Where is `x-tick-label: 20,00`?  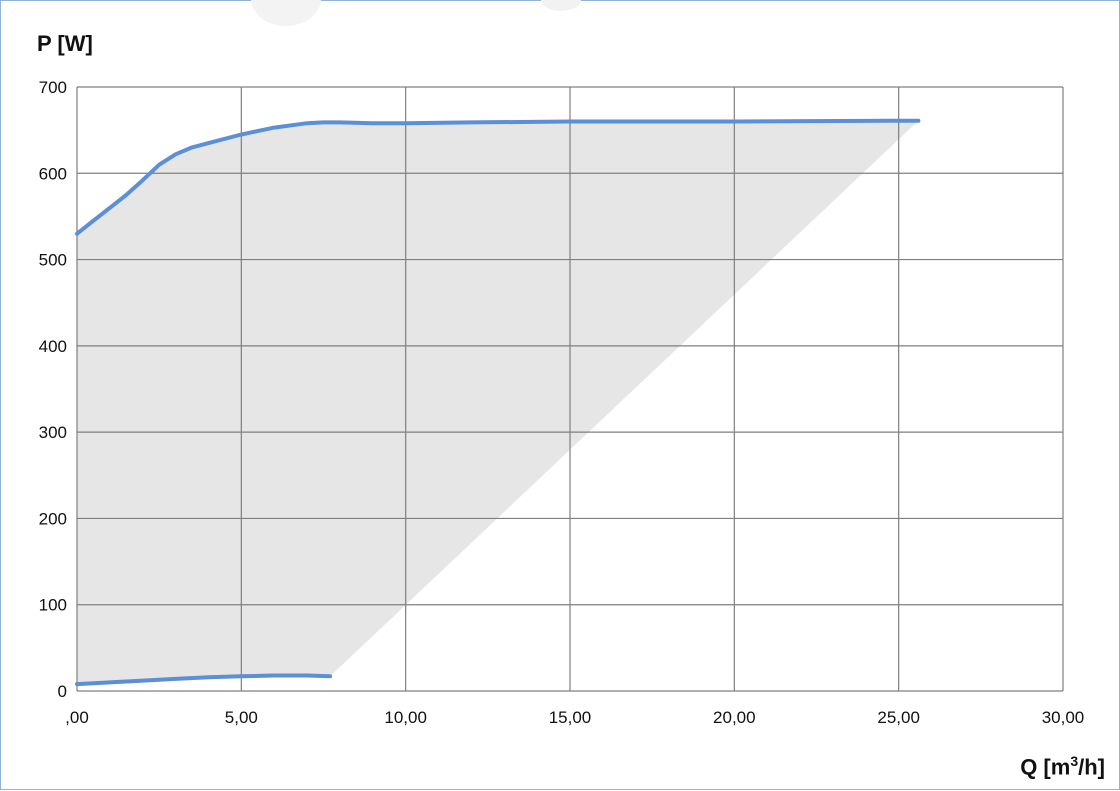 x-tick-label: 20,00 is located at coordinates (734, 717).